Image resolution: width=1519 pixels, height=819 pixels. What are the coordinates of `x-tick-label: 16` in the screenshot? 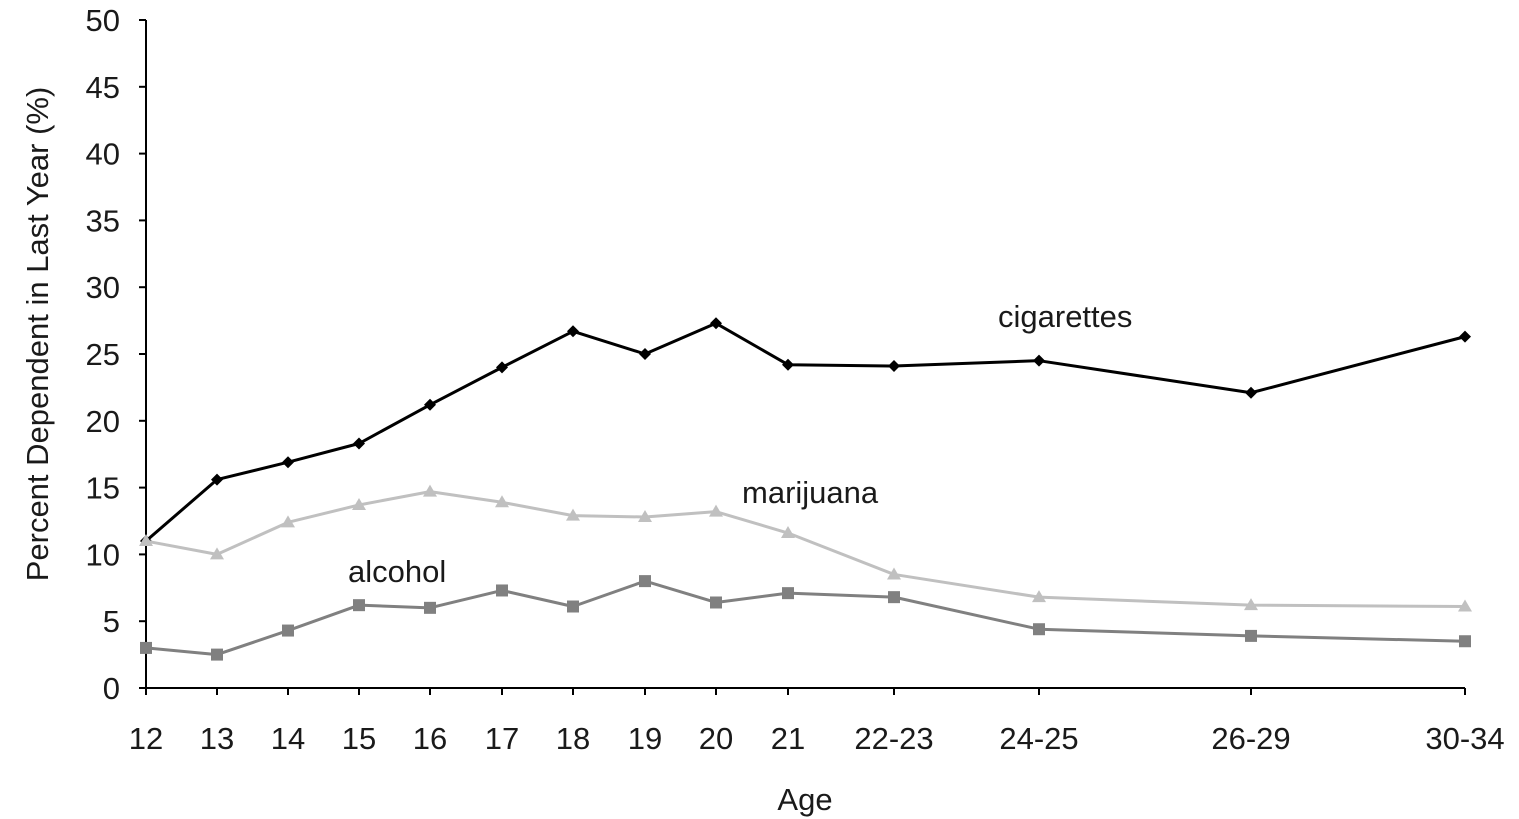 It's located at (430, 738).